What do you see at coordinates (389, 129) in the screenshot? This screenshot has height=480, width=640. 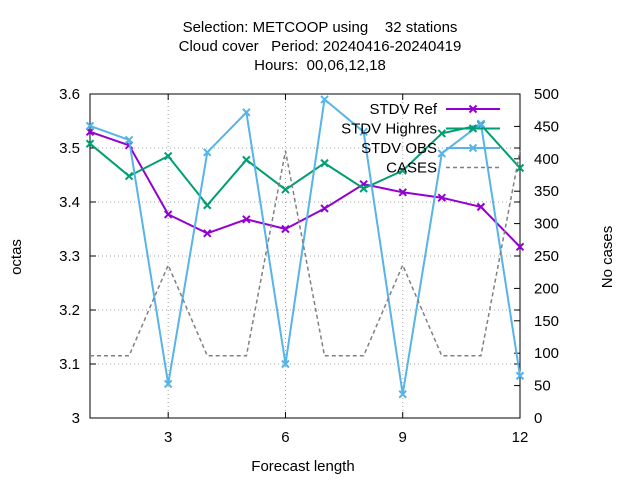 I see `legend-label: STDV Highres` at bounding box center [389, 129].